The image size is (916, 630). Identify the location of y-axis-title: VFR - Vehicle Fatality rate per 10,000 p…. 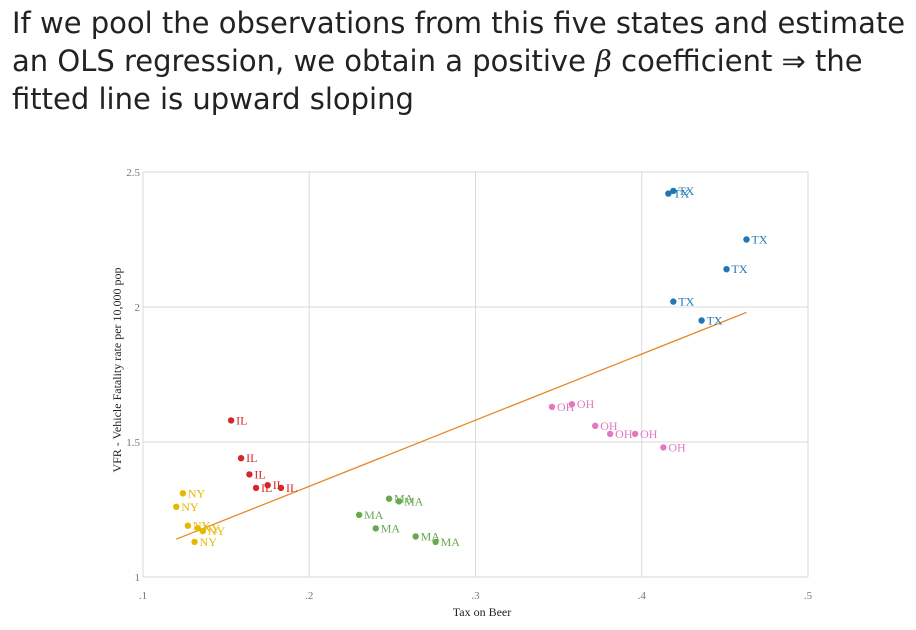
(117, 369).